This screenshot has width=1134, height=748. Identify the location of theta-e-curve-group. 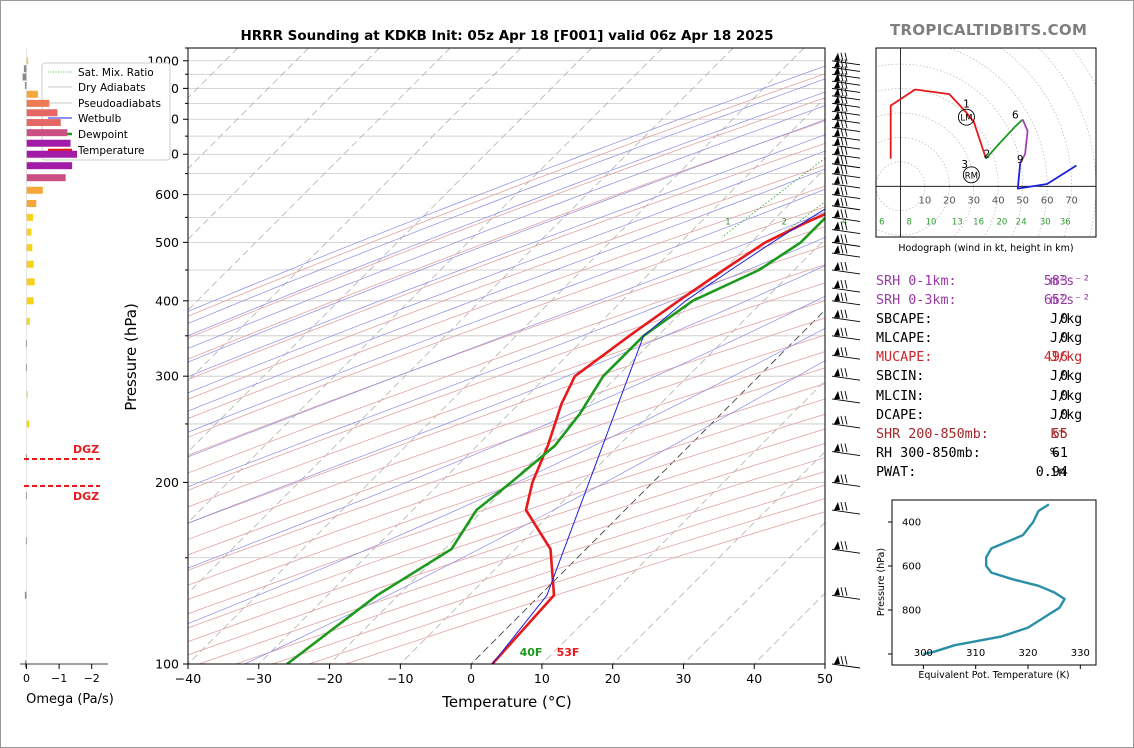
(994, 579).